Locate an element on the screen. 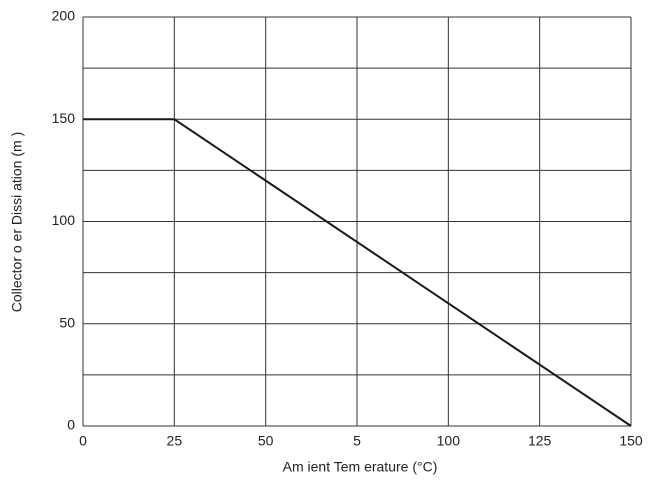 This screenshot has height=486, width=649. x-tick-label: 150 is located at coordinates (631, 441).